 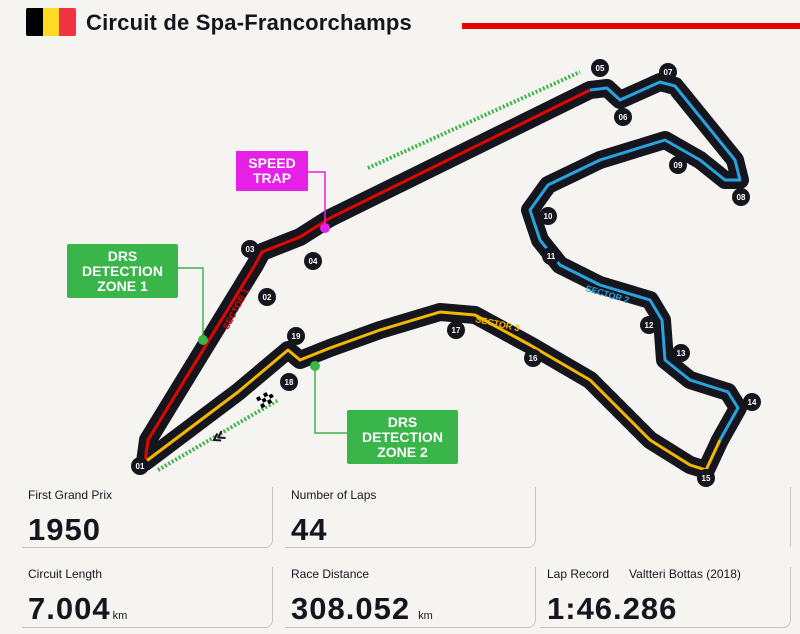 I want to click on turn-marker-13: 13, so click(x=681, y=353).